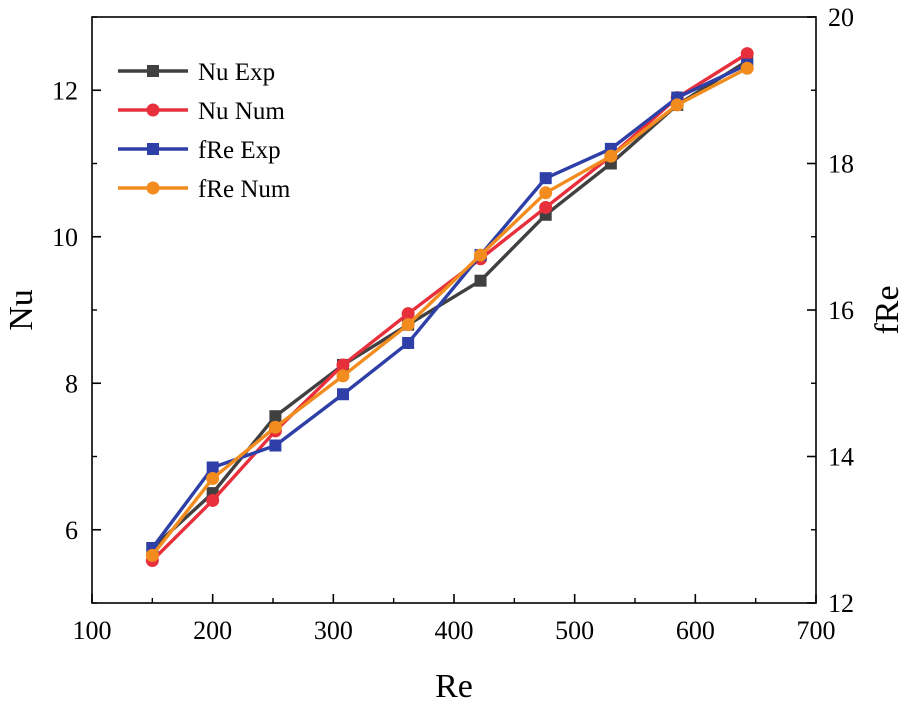 The image size is (905, 703). What do you see at coordinates (212, 630) in the screenshot?
I see `x-tick-label: 200` at bounding box center [212, 630].